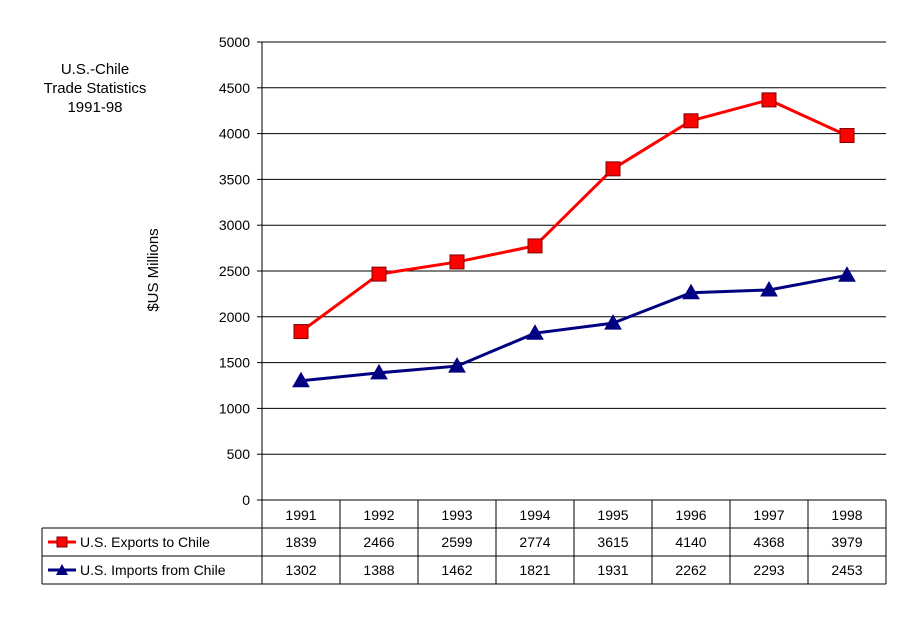 This screenshot has width=911, height=623. I want to click on y-tick-label-500: 500, so click(239, 454).